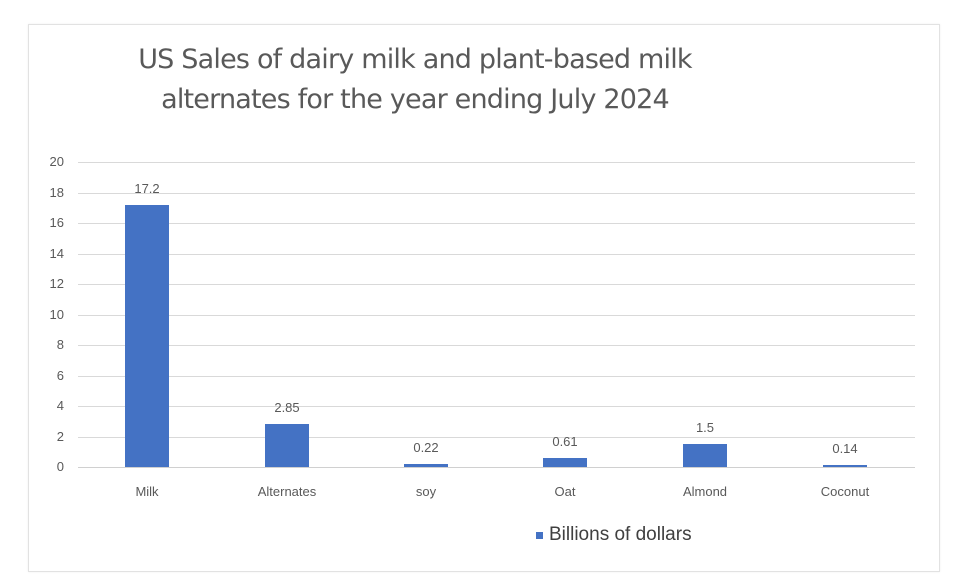  I want to click on y-tick-label: 16, so click(56, 222).